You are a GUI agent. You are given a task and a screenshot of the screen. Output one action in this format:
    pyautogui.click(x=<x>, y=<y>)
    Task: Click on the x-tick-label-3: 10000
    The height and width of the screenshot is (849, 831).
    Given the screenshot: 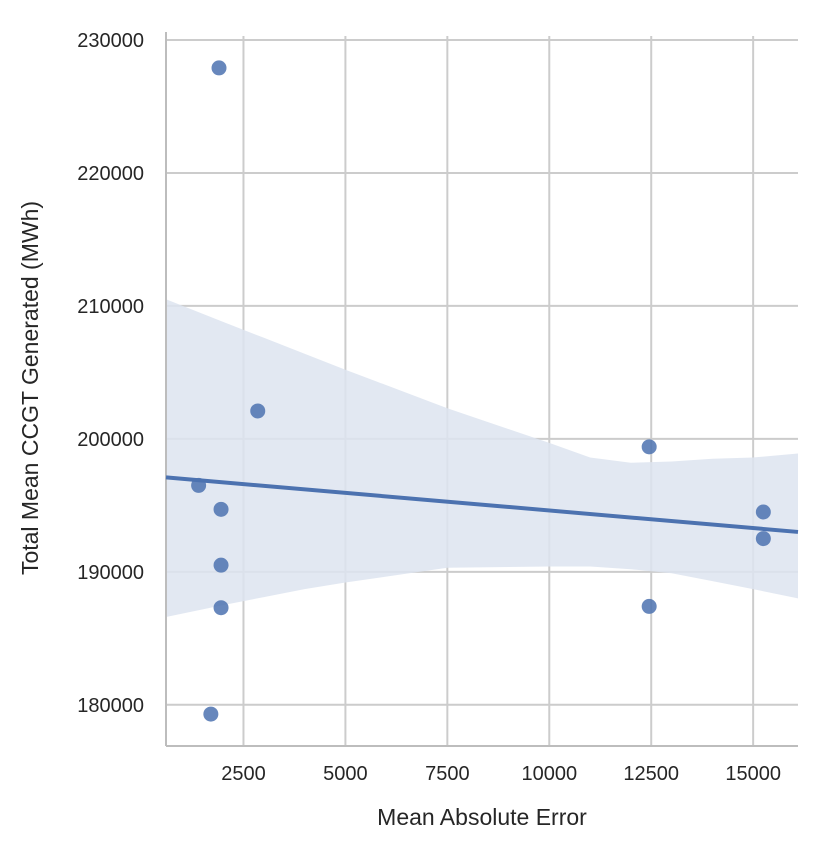 What is the action you would take?
    pyautogui.click(x=549, y=774)
    